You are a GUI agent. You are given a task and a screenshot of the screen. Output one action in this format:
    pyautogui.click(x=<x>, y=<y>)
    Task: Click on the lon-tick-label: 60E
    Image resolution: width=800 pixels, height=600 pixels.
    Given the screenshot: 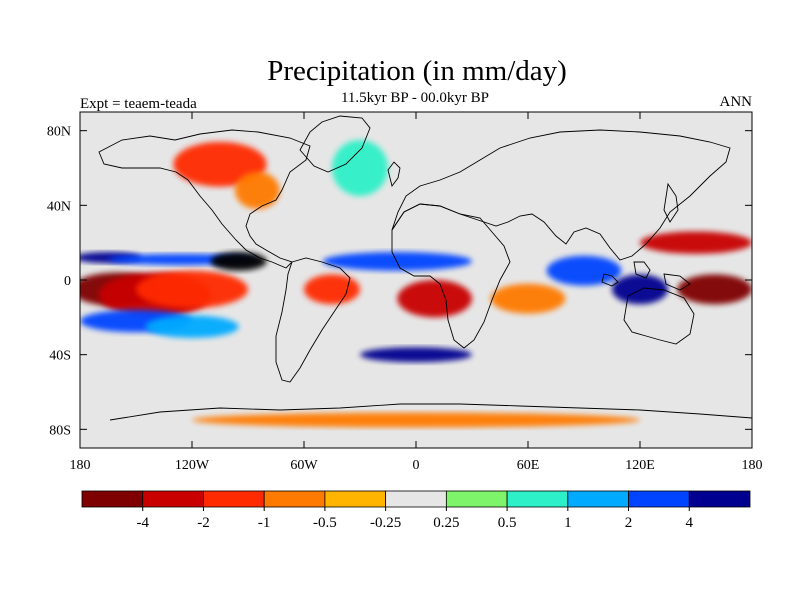 What is the action you would take?
    pyautogui.click(x=528, y=465)
    